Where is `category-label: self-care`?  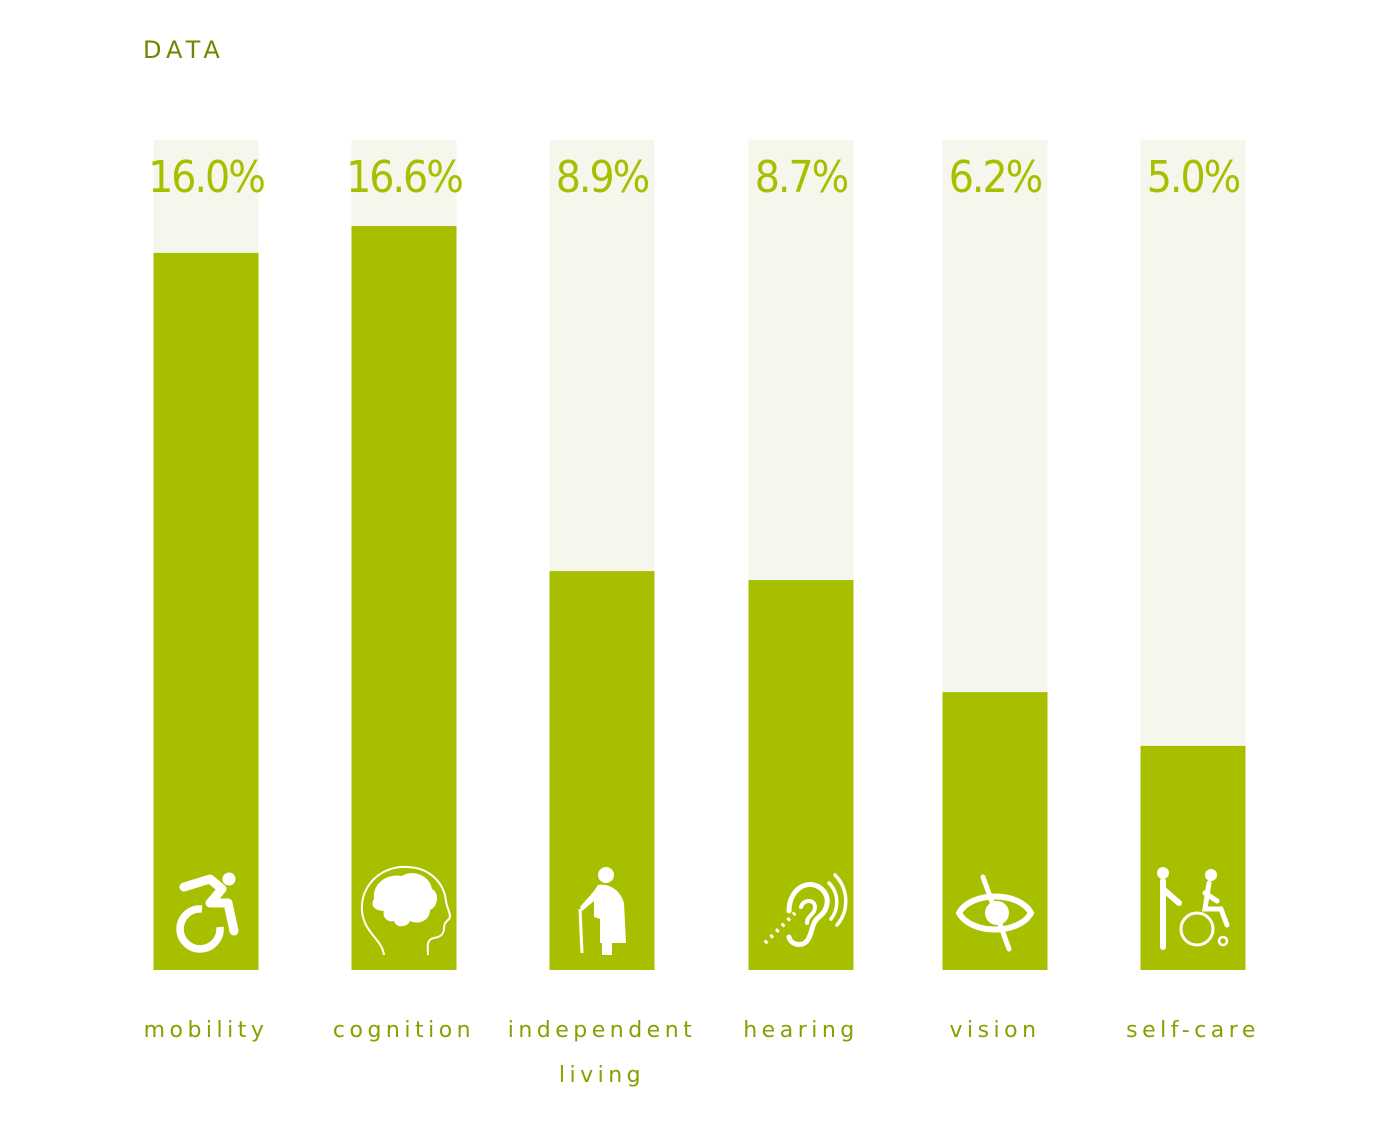 category-label: self-care is located at coordinates (1193, 1030).